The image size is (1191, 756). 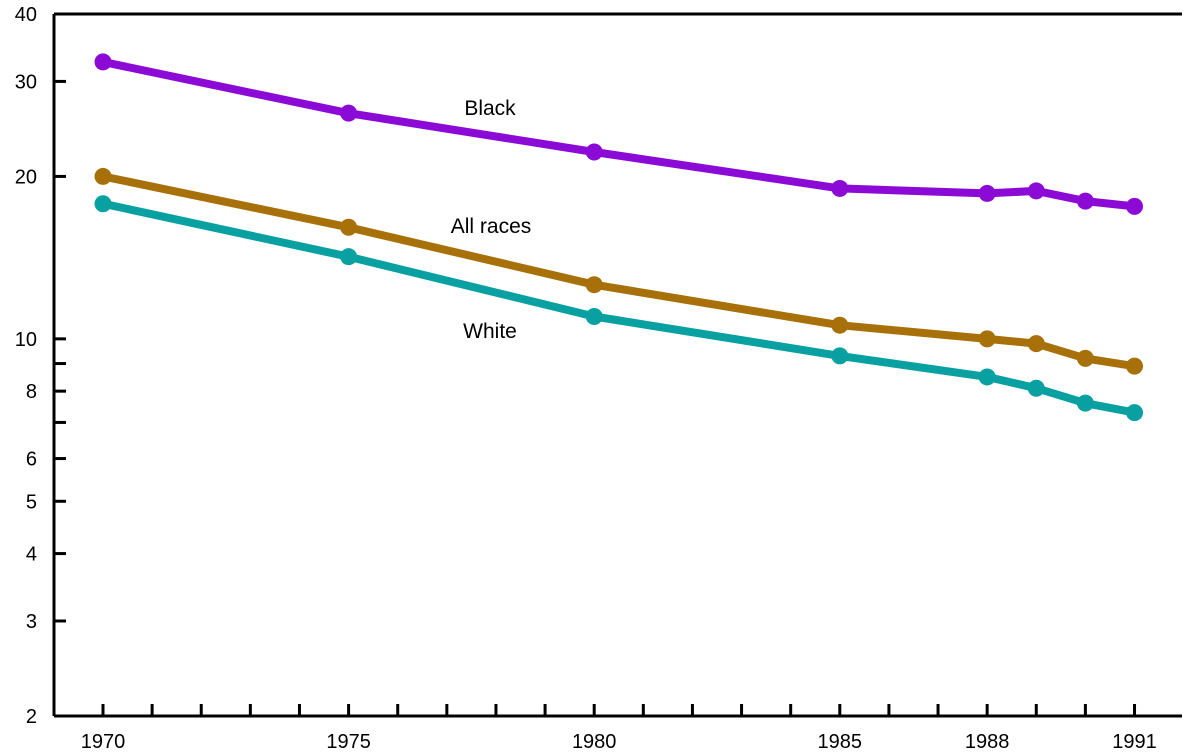 I want to click on series-label-white: White, so click(x=490, y=331).